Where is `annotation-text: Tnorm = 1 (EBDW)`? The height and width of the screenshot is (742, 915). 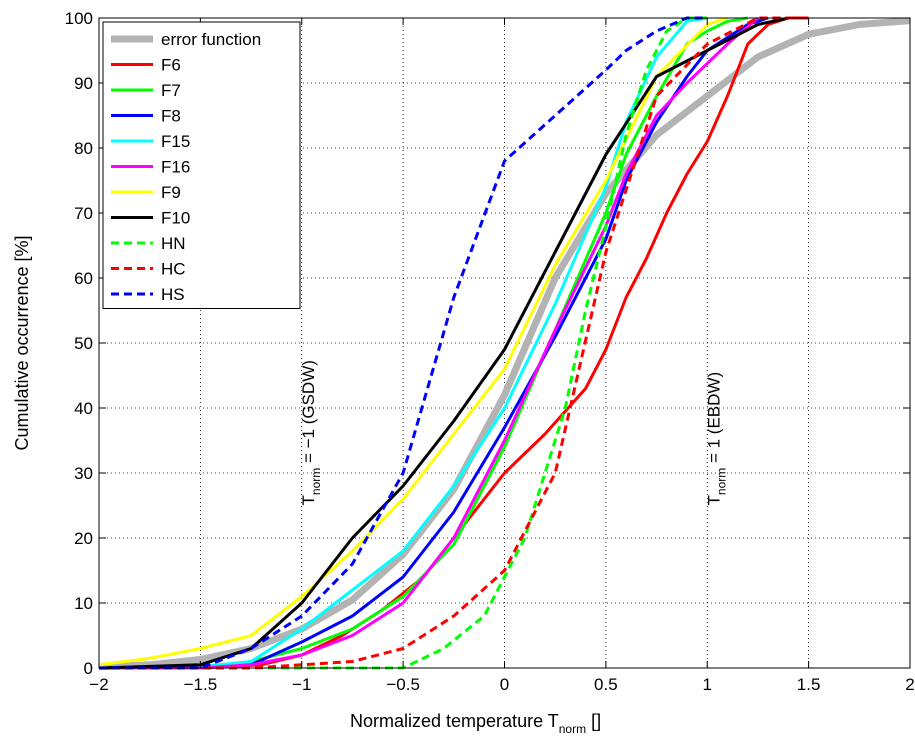 annotation-text: Tnorm = 1 (EBDW) is located at coordinates (716, 439).